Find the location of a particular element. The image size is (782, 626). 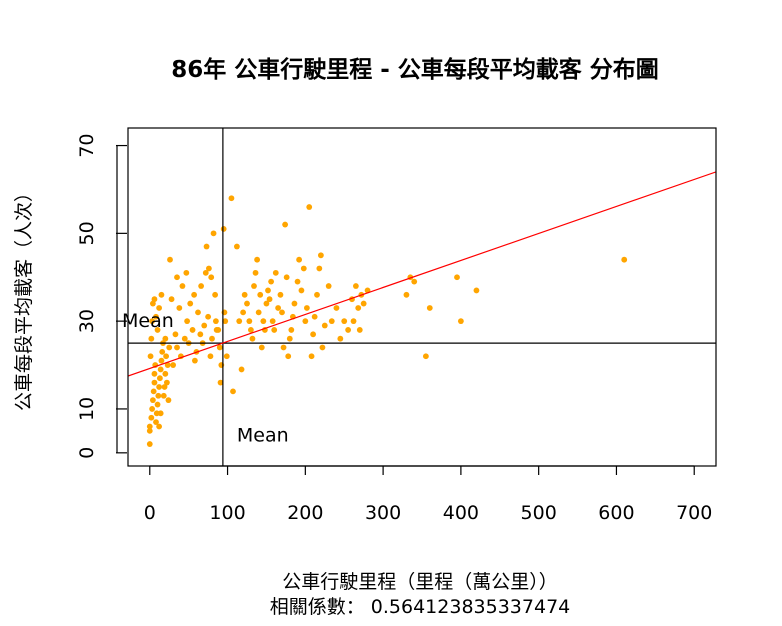

x-tick-label: 400 is located at coordinates (461, 513).